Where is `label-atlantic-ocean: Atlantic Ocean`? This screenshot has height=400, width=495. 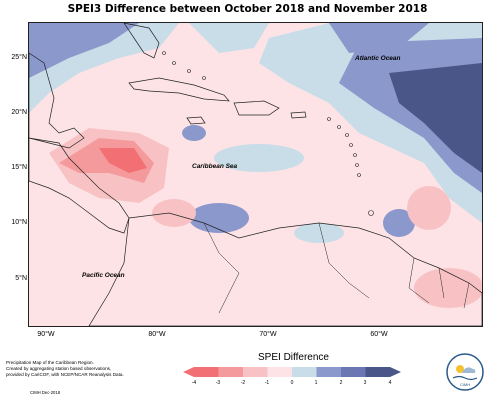
label-atlantic-ocean: Atlantic Ocean is located at coordinates (378, 58).